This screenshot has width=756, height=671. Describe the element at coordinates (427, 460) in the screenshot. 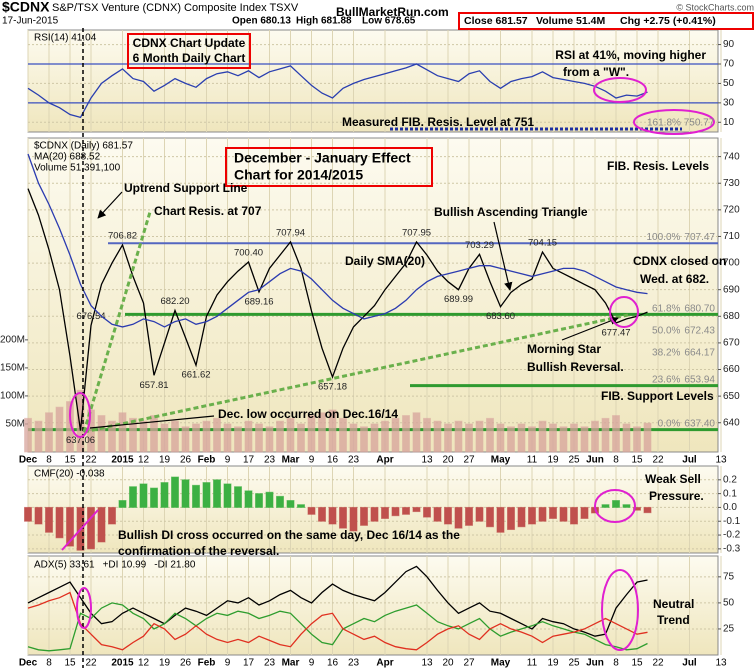

I see `x-tick-label: 13` at that location.